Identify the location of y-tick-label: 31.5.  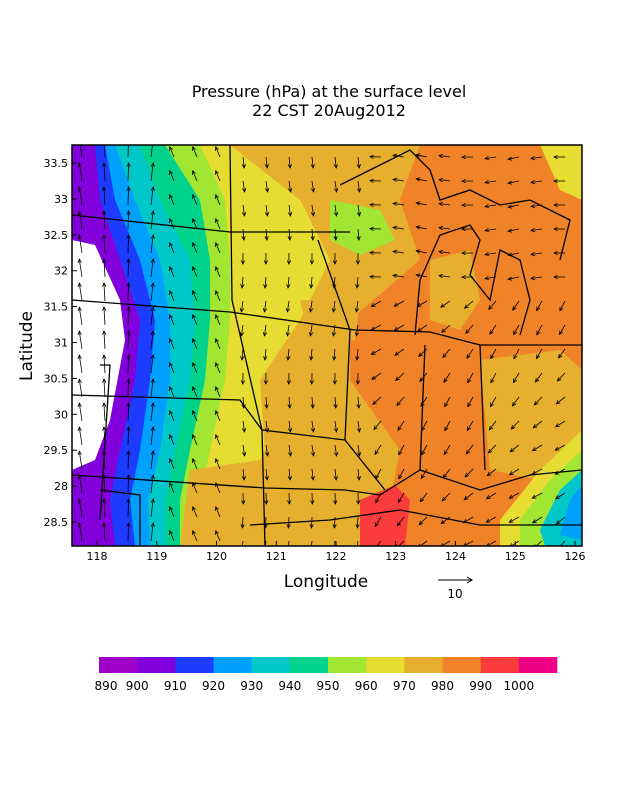
(56, 307).